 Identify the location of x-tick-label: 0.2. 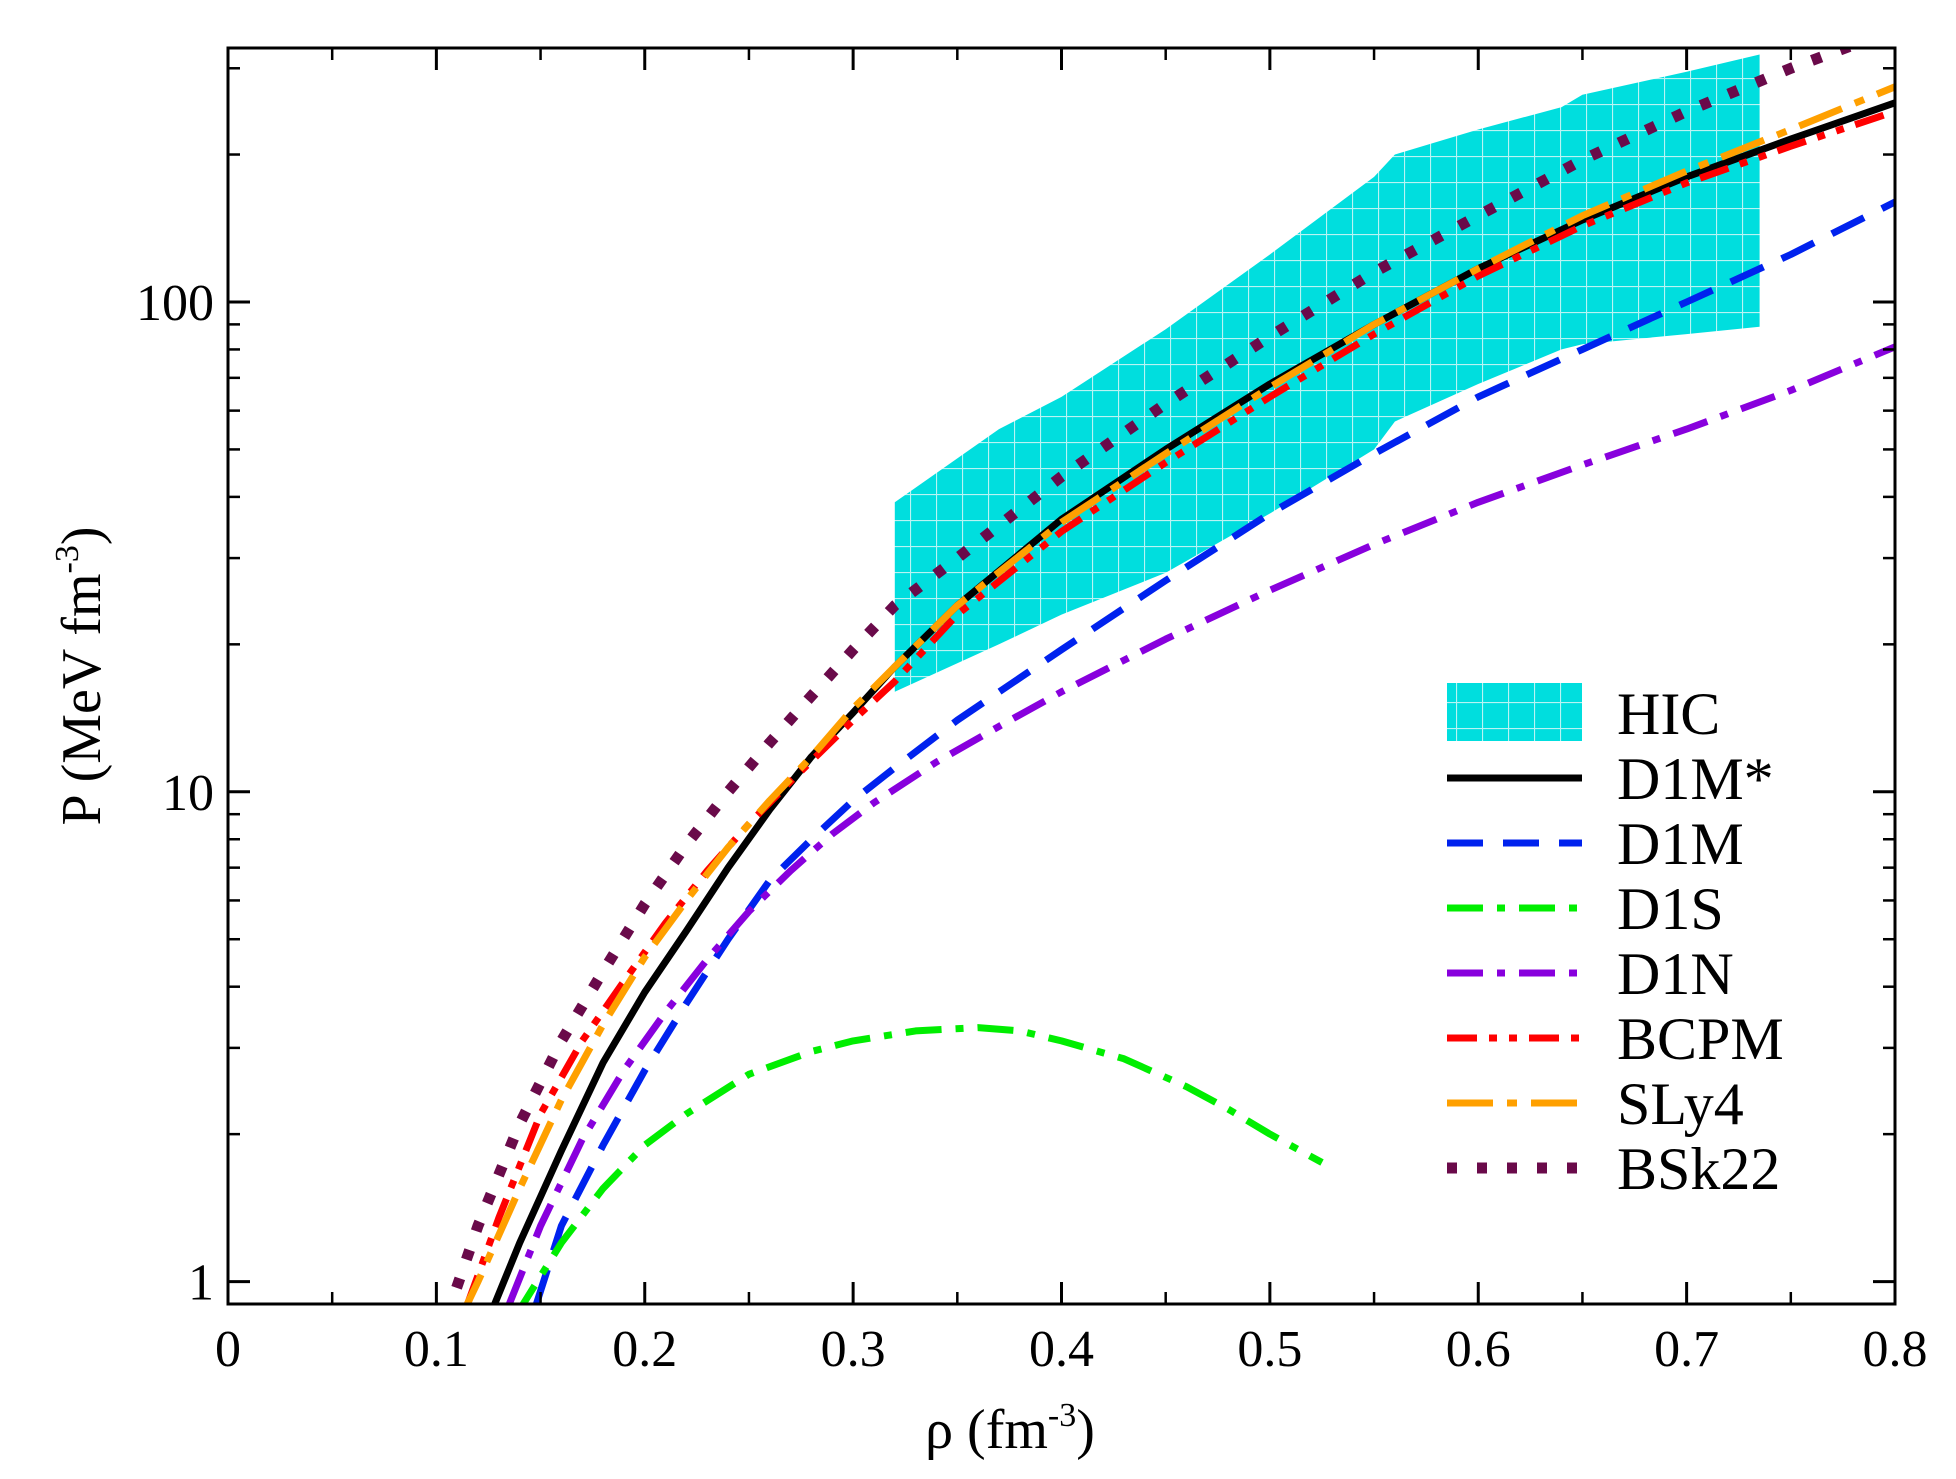
(644, 1349).